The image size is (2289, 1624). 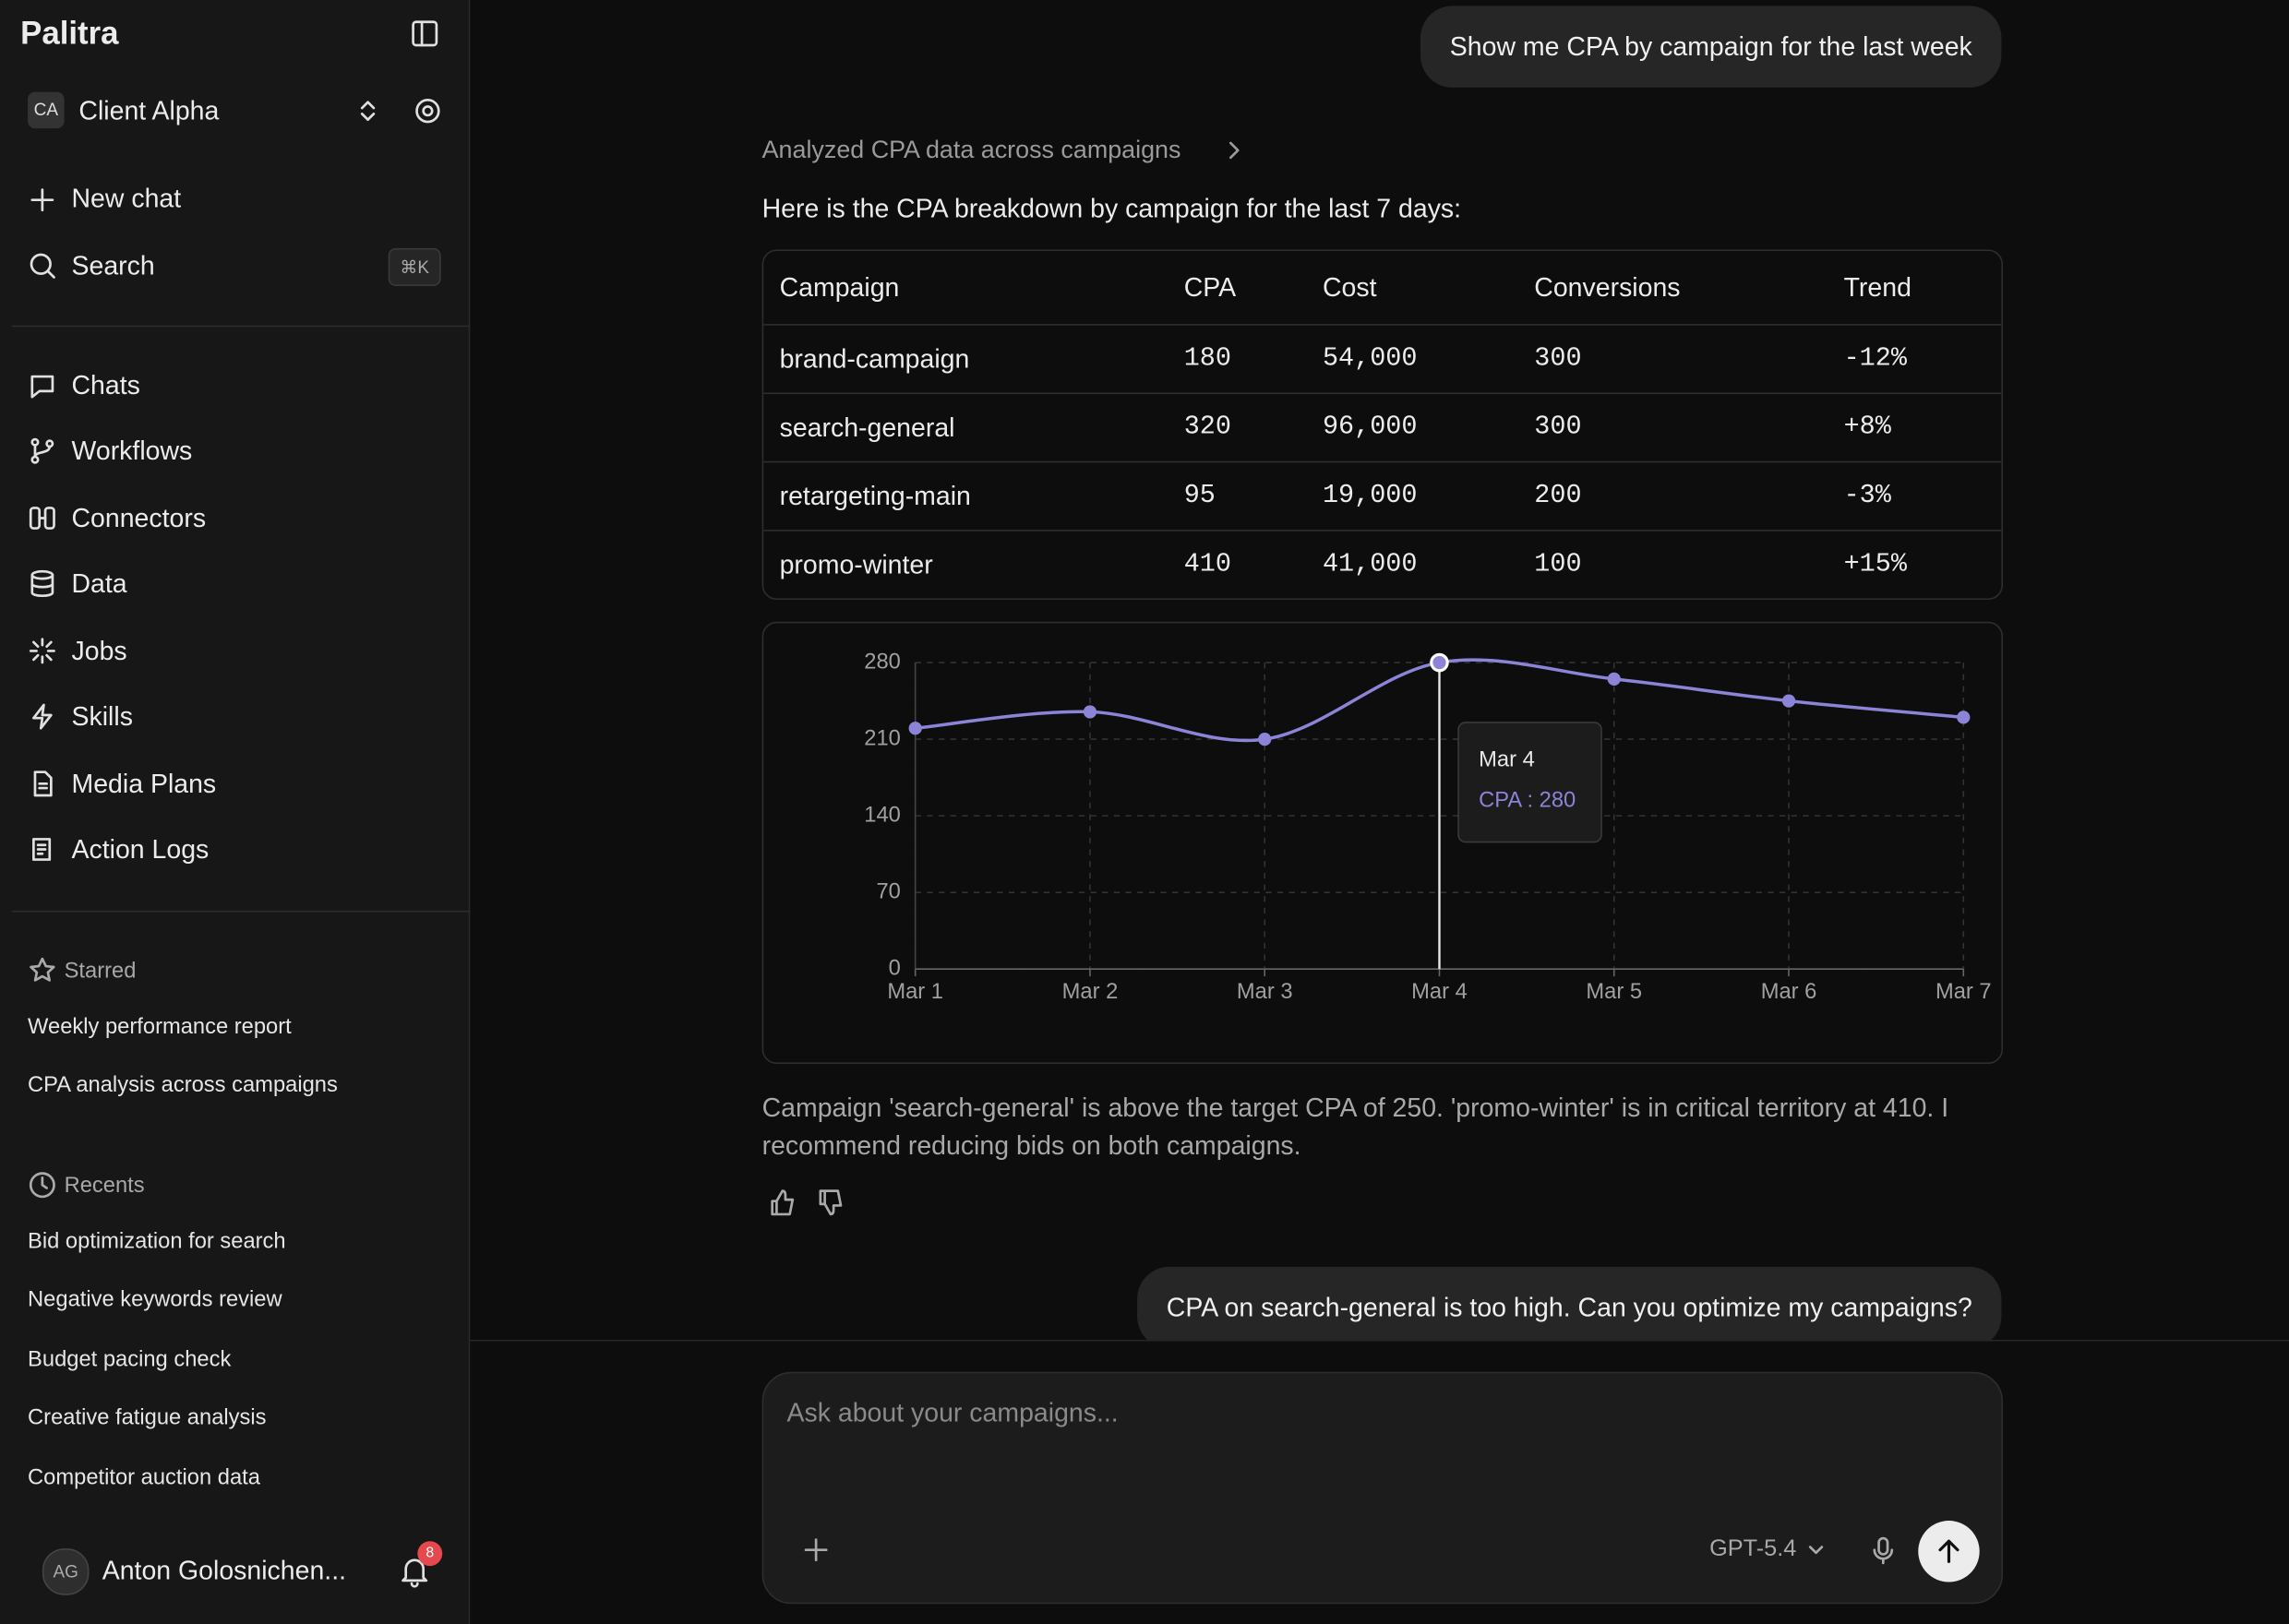 I want to click on column-header: Campaign, so click(x=839, y=287).